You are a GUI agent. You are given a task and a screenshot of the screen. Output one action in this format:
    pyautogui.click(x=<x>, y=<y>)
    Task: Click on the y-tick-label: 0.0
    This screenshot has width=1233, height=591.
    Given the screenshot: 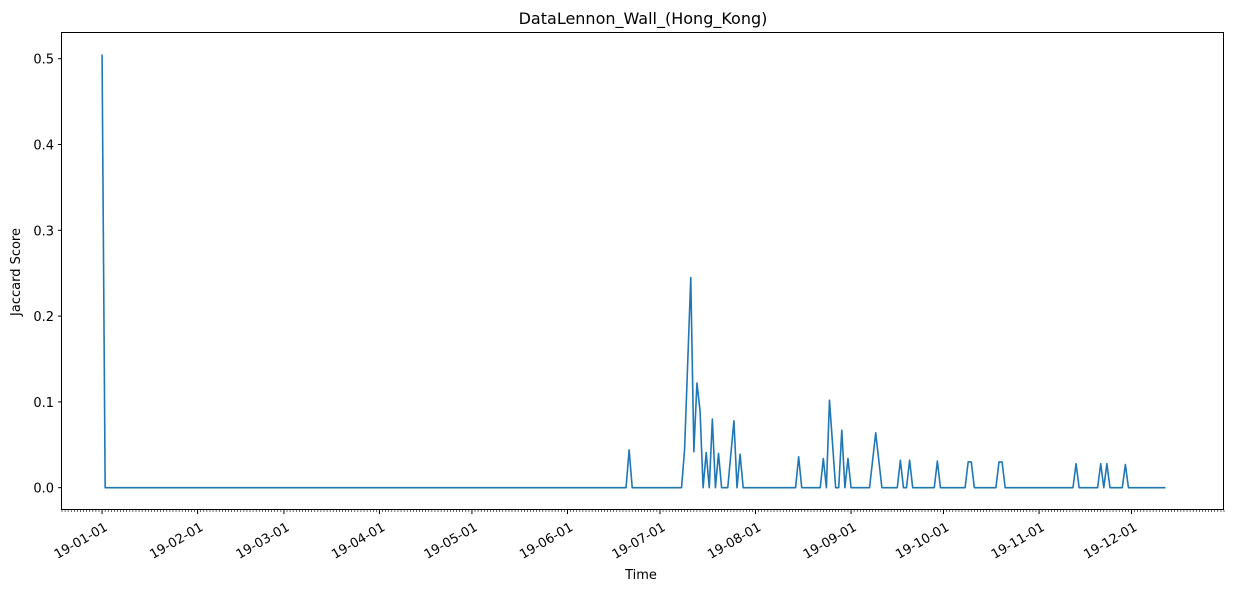 What is the action you would take?
    pyautogui.click(x=43, y=489)
    